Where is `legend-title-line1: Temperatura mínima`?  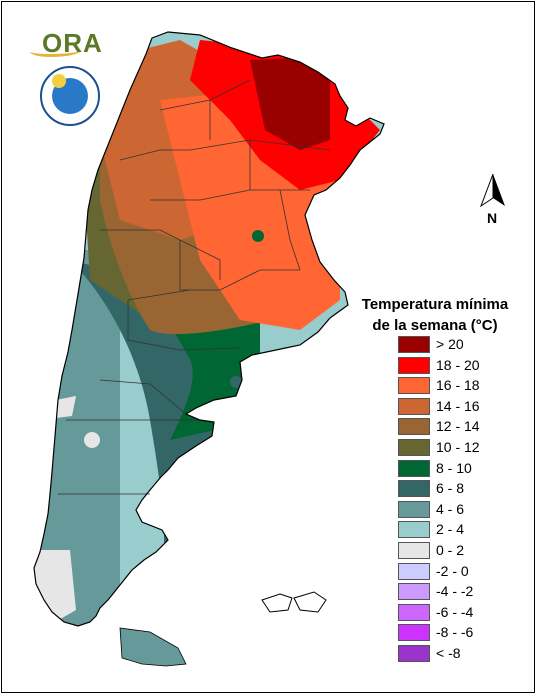
legend-title-line1: Temperatura mínima is located at coordinates (435, 304).